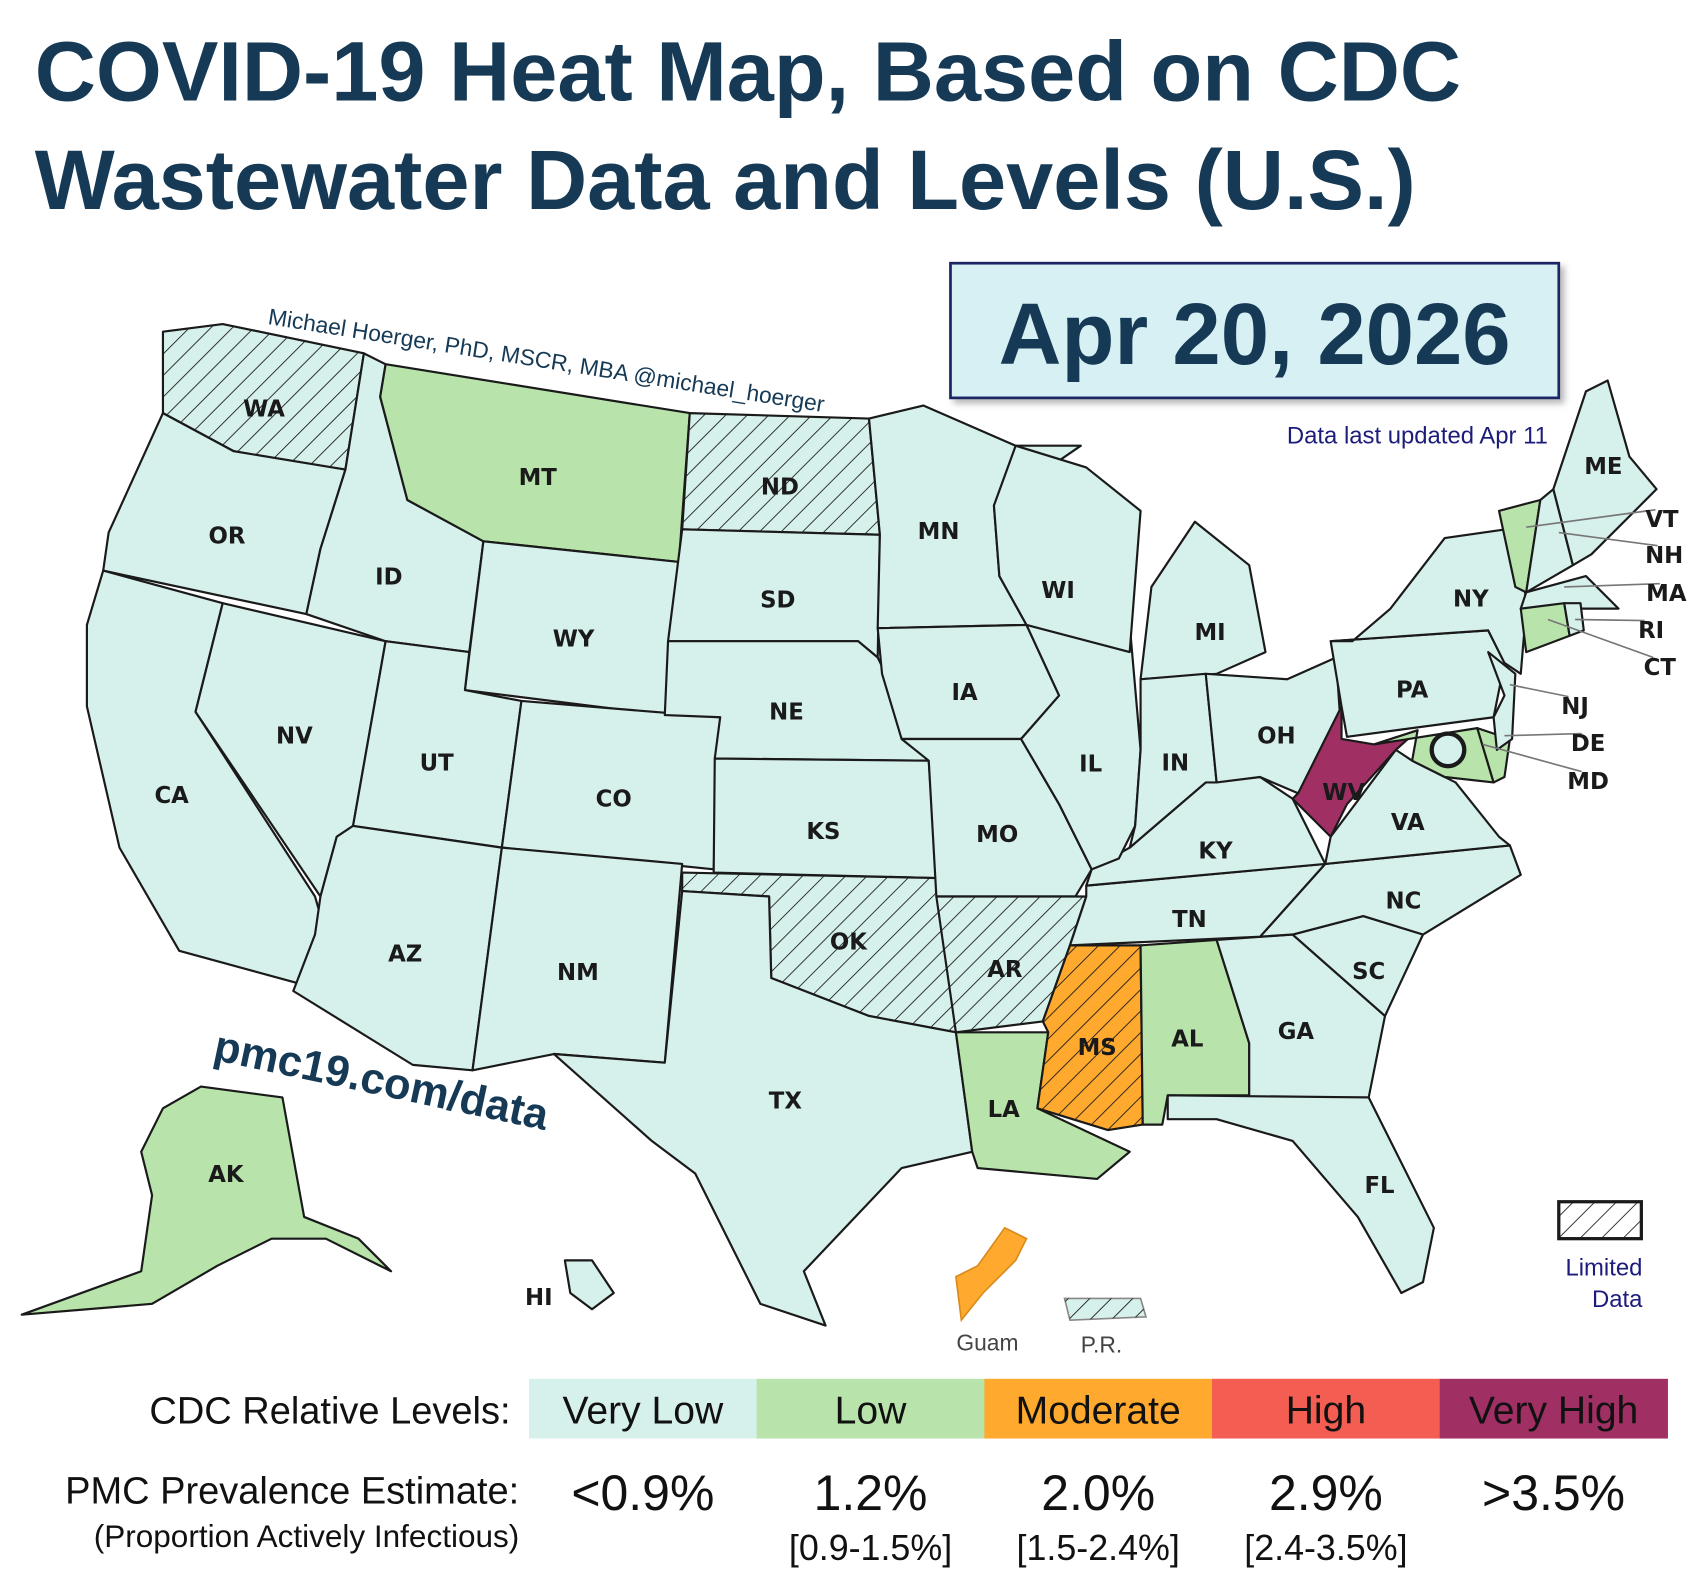 The width and height of the screenshot is (1700, 1579). What do you see at coordinates (786, 1101) in the screenshot?
I see `state-label-tx: TX` at bounding box center [786, 1101].